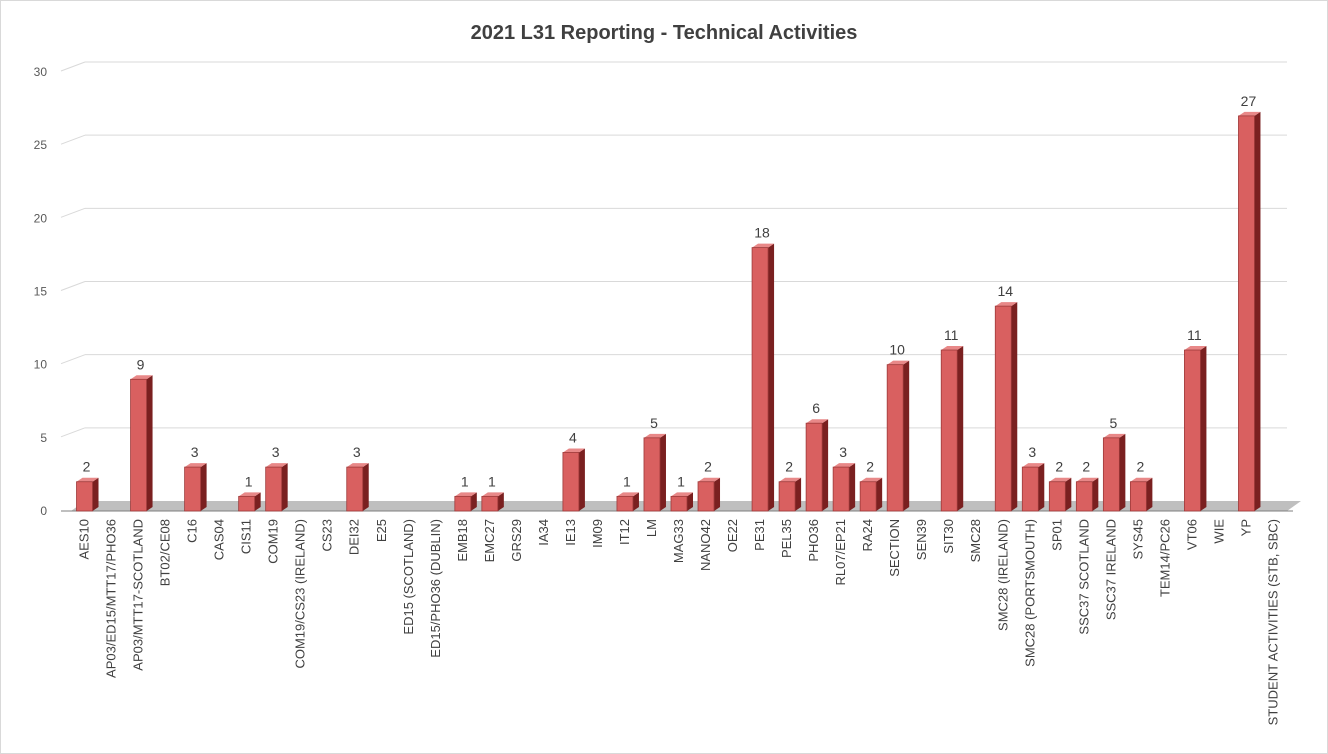 The height and width of the screenshot is (754, 1328). Describe the element at coordinates (1272, 622) in the screenshot. I see `x-tick-label: STUDENT ACTIVITIES (STB, SBC)` at that location.